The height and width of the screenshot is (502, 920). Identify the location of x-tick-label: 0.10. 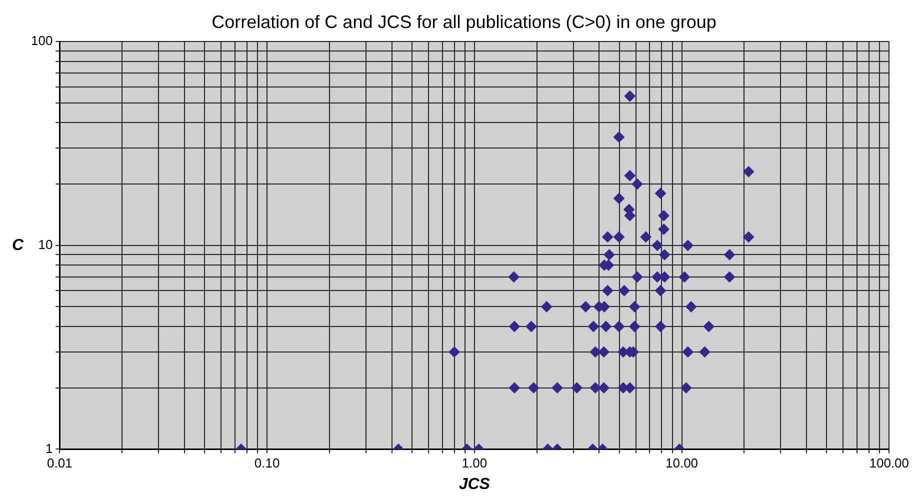
(267, 463).